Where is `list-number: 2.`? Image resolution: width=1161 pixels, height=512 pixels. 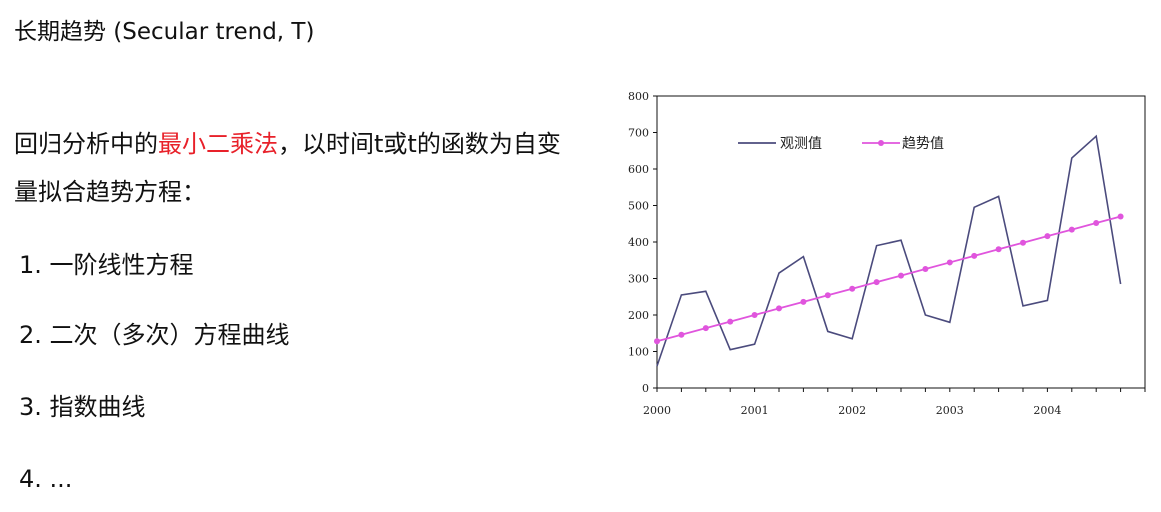
list-number: 2. is located at coordinates (30, 335).